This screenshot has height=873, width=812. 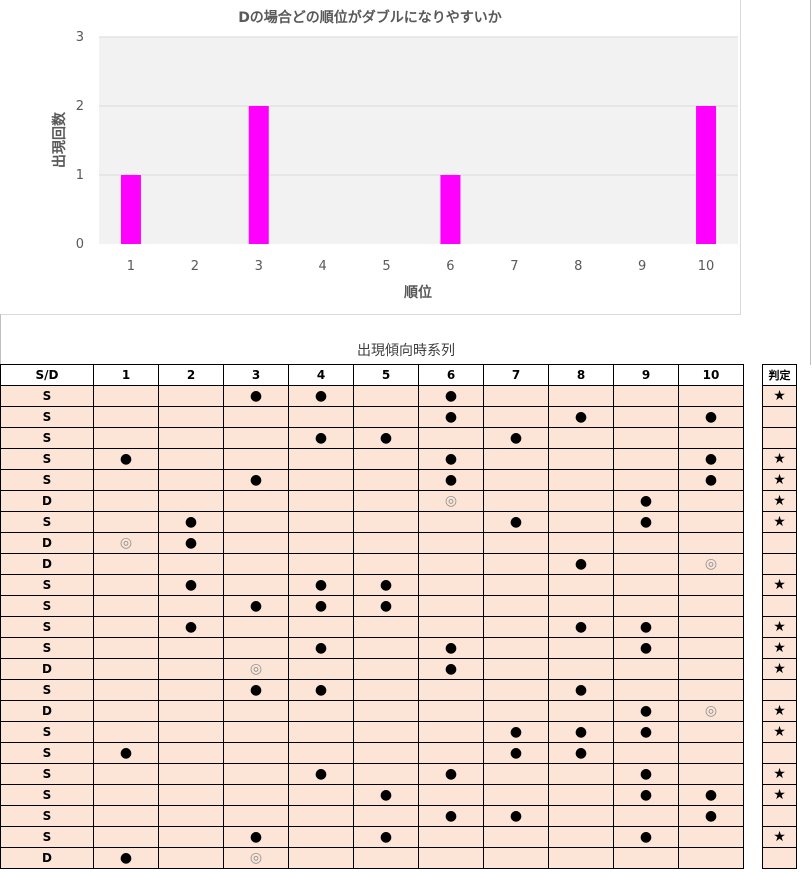 What do you see at coordinates (47, 375) in the screenshot?
I see `header-sd: S/D` at bounding box center [47, 375].